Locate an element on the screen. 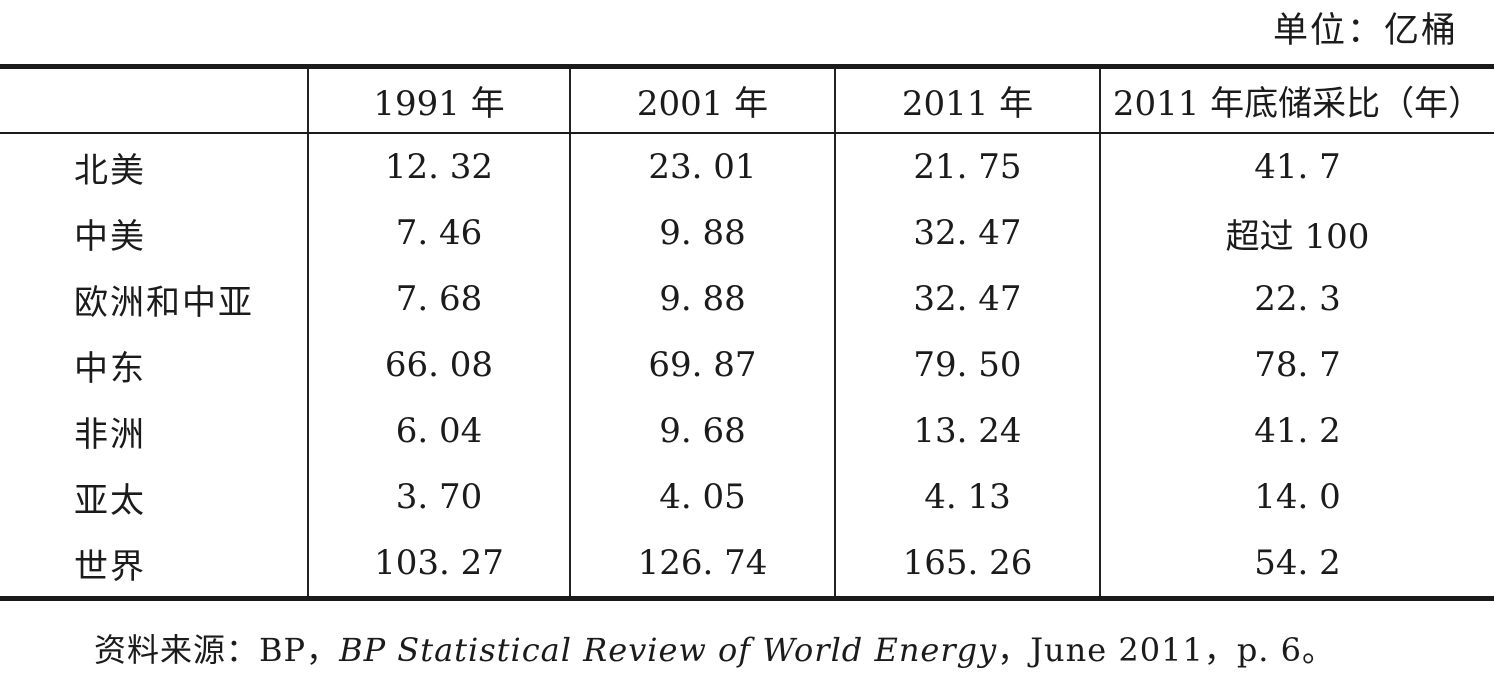 Image resolution: width=1494 pixels, height=677 pixels. row-label: 中东 is located at coordinates (110, 368).